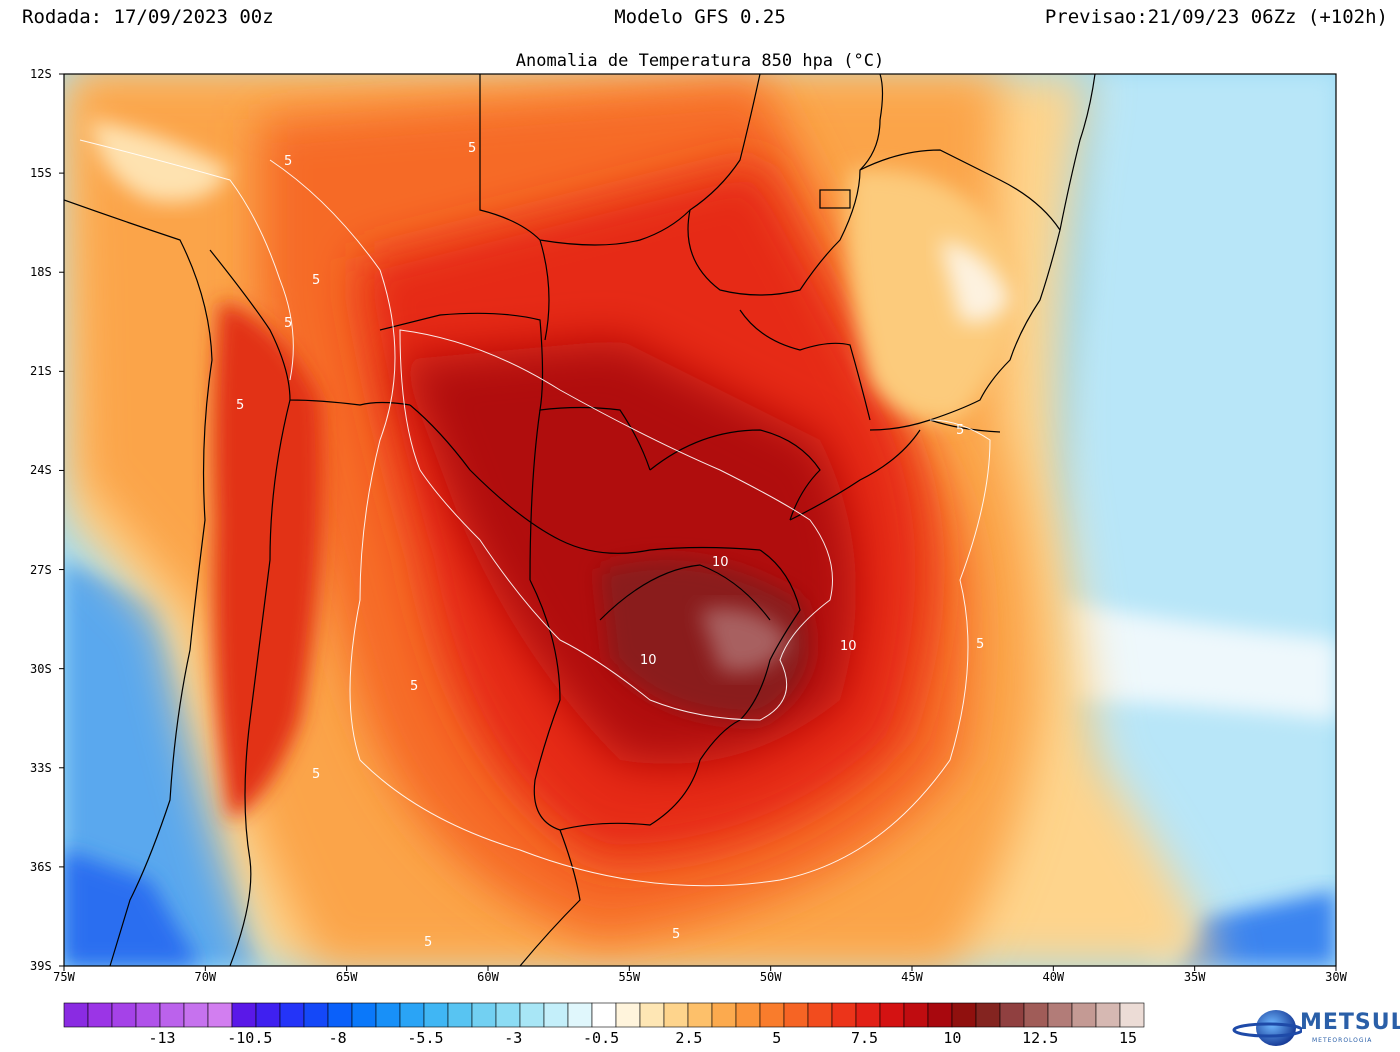 The height and width of the screenshot is (1052, 1400). I want to click on colorbar-label: -13, so click(162, 1038).